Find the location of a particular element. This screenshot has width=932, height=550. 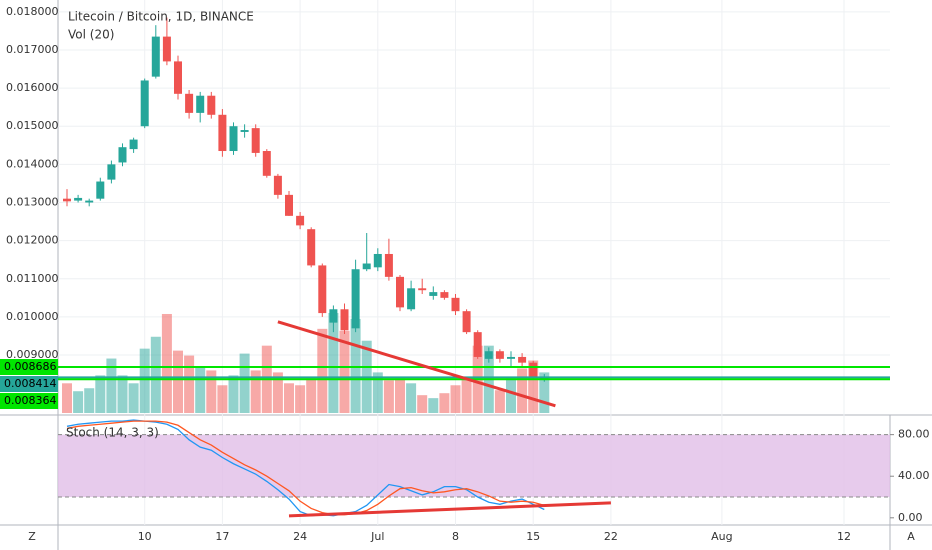

x-tick-label: 24 is located at coordinates (300, 536).